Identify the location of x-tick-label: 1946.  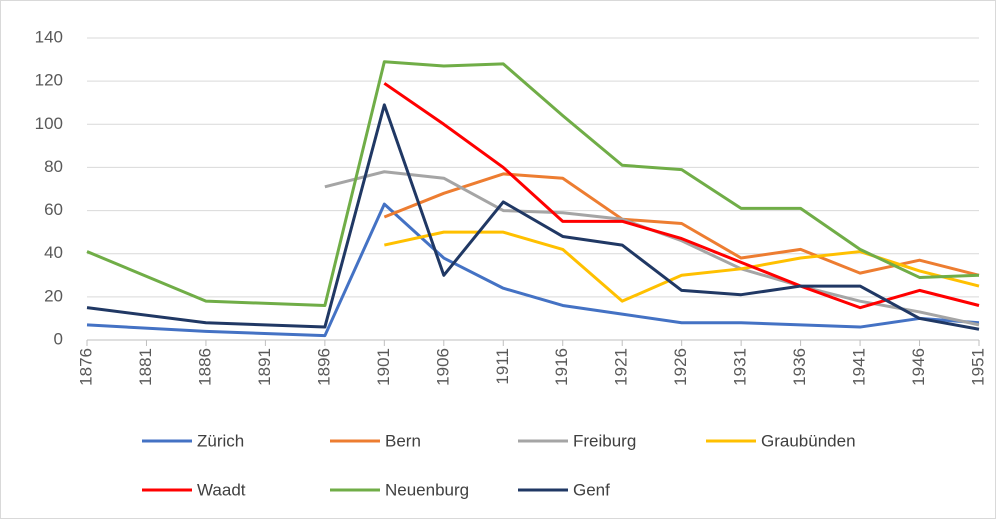
(918, 367).